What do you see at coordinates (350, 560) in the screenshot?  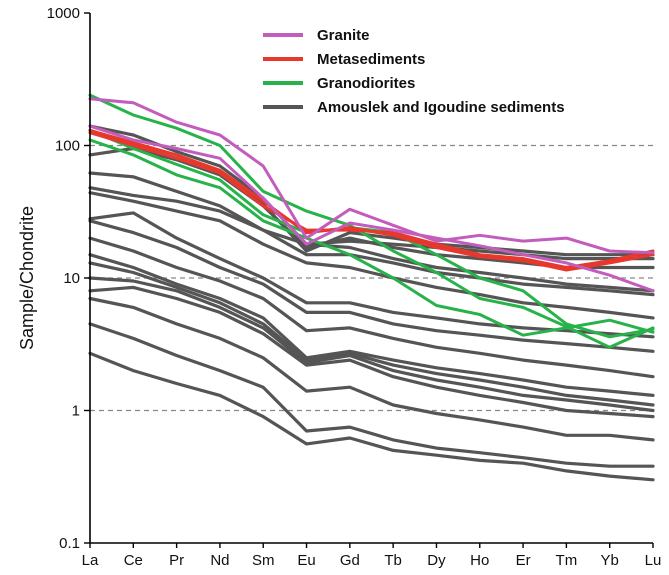 I see `x-tick-label-gd: Gd` at bounding box center [350, 560].